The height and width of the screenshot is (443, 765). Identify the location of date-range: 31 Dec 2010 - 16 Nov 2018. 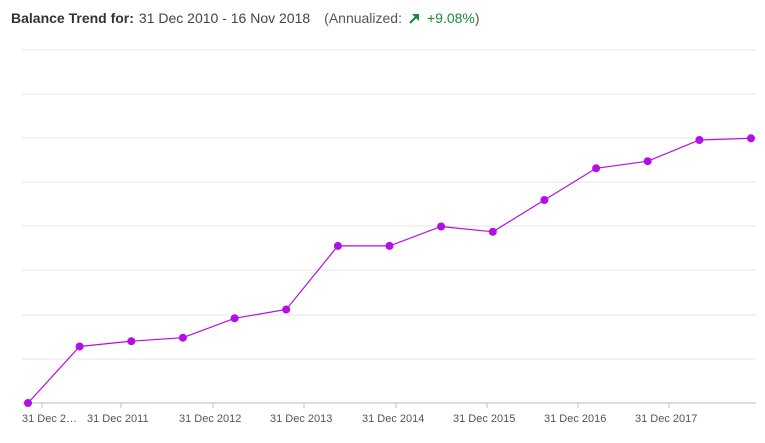
(224, 18).